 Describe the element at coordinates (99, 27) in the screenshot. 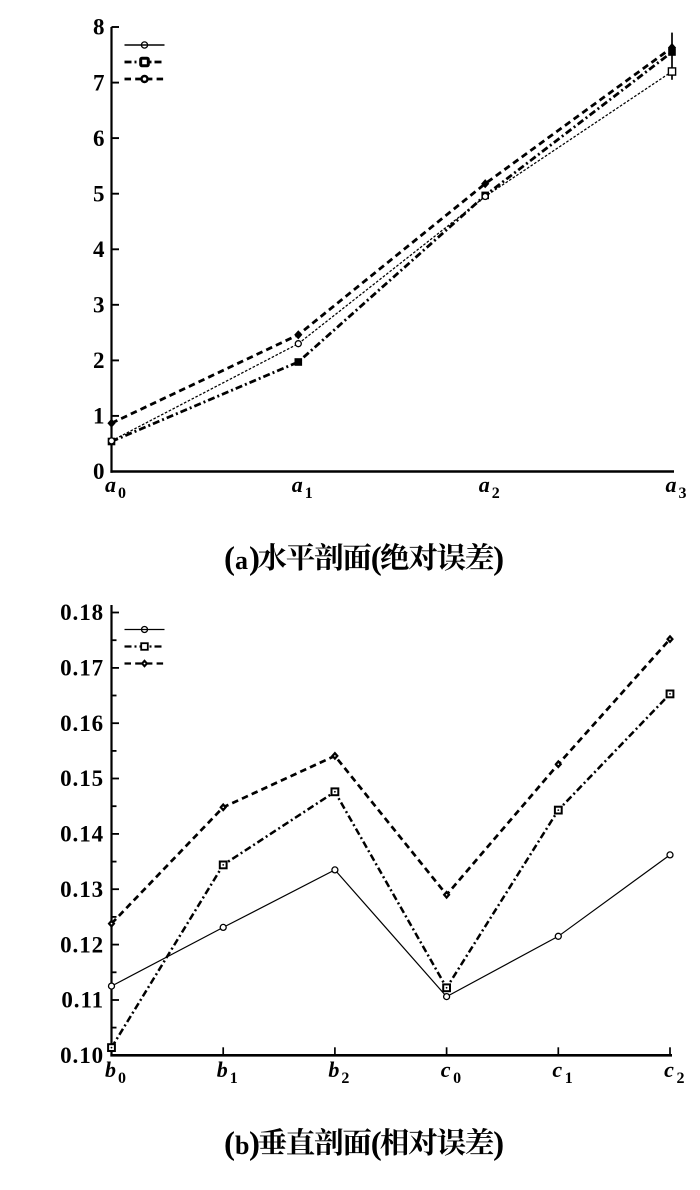

I see `svg-text: 8` at that location.